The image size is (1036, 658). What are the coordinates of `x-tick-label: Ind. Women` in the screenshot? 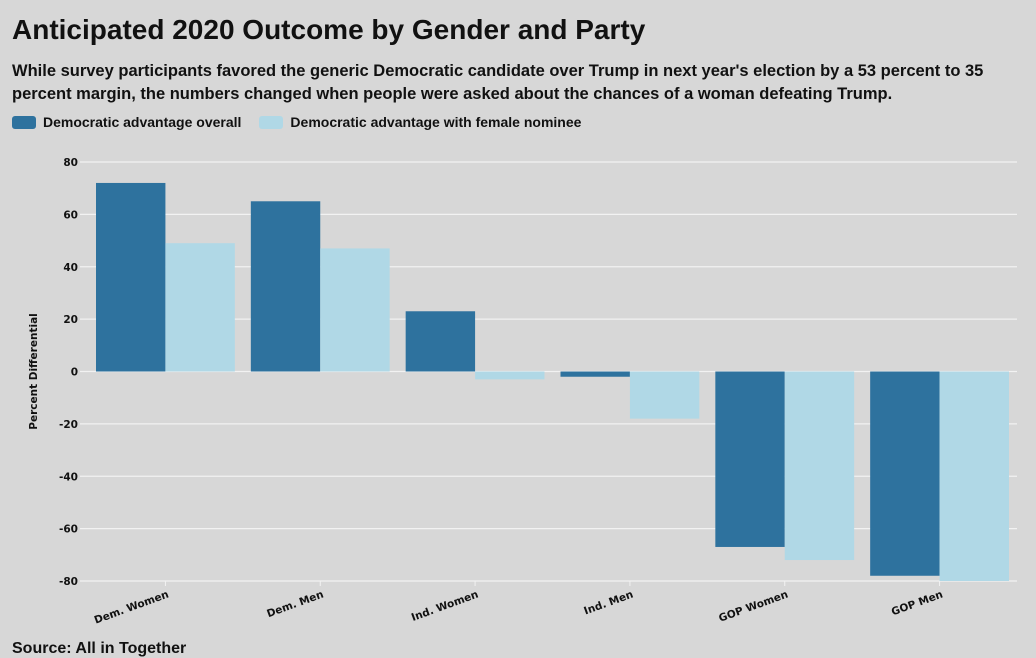 It's located at (445, 606).